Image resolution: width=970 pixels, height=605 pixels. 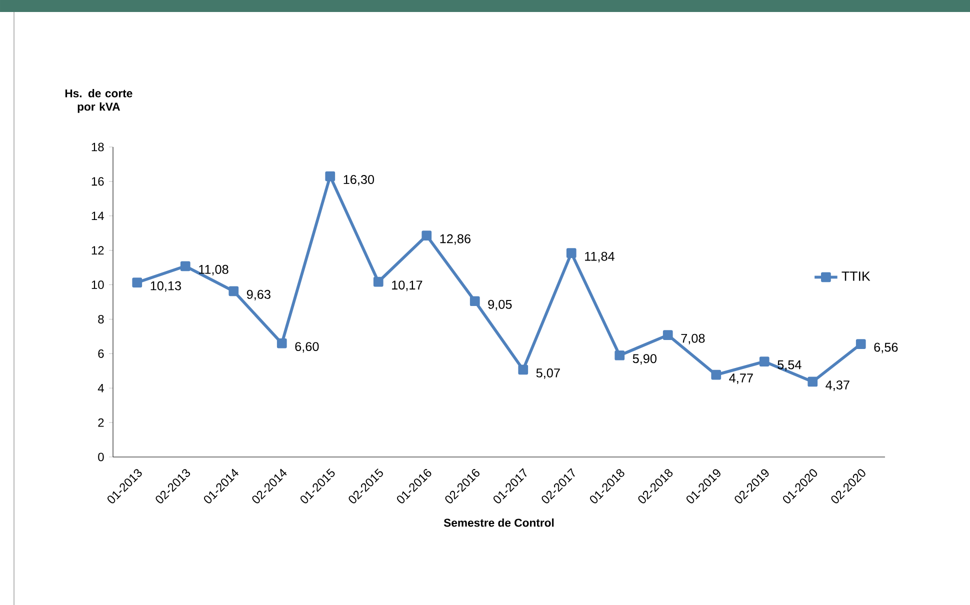 I want to click on data-label: 10,13, so click(x=165, y=286).